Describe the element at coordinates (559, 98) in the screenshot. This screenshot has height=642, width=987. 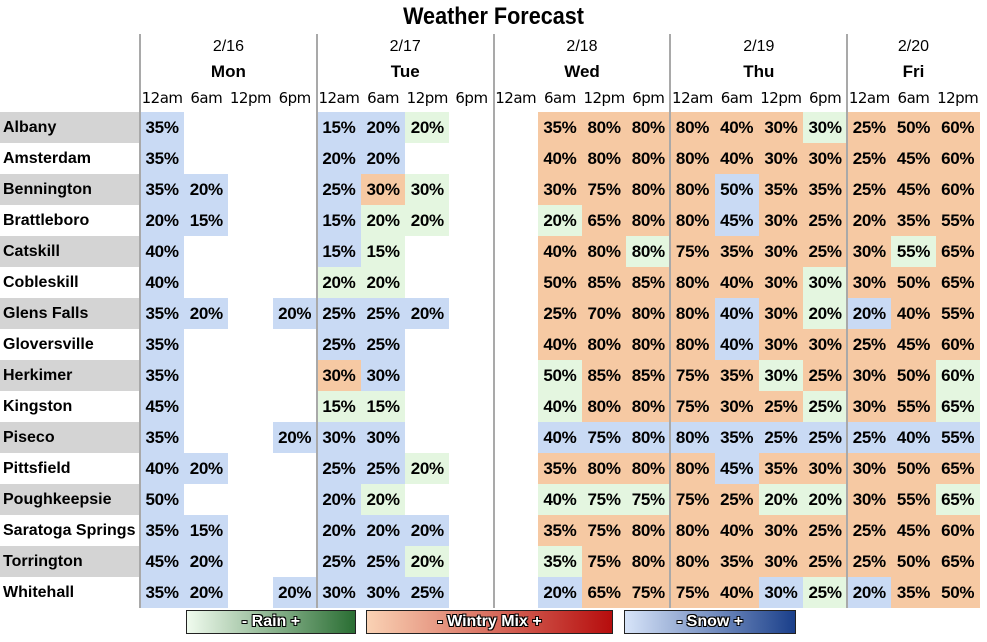
I see `time-slot-header: 6am` at that location.